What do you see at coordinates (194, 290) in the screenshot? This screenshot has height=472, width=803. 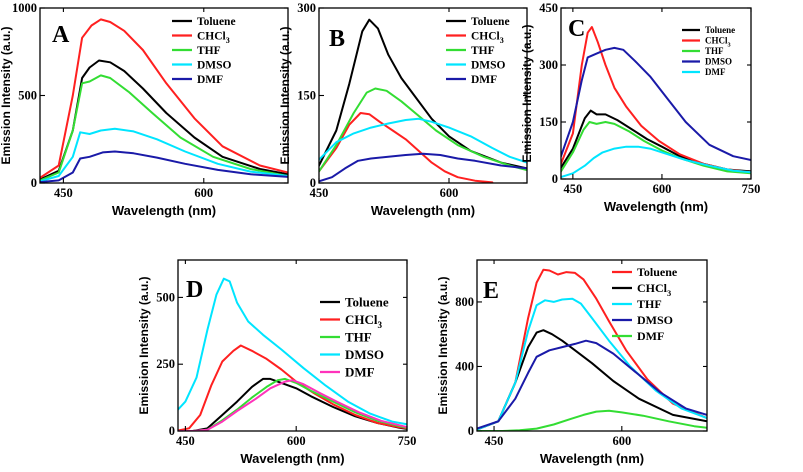 I see `panel-d-letter: D` at bounding box center [194, 290].